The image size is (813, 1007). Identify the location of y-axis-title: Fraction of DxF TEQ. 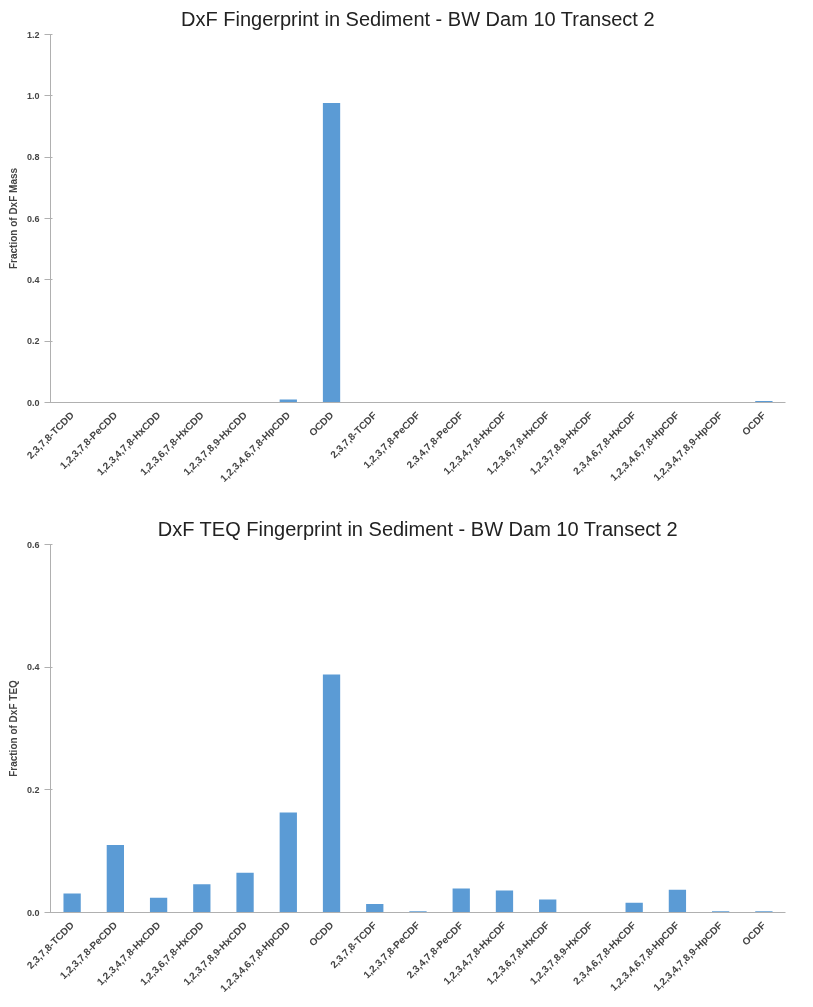
(13, 728).